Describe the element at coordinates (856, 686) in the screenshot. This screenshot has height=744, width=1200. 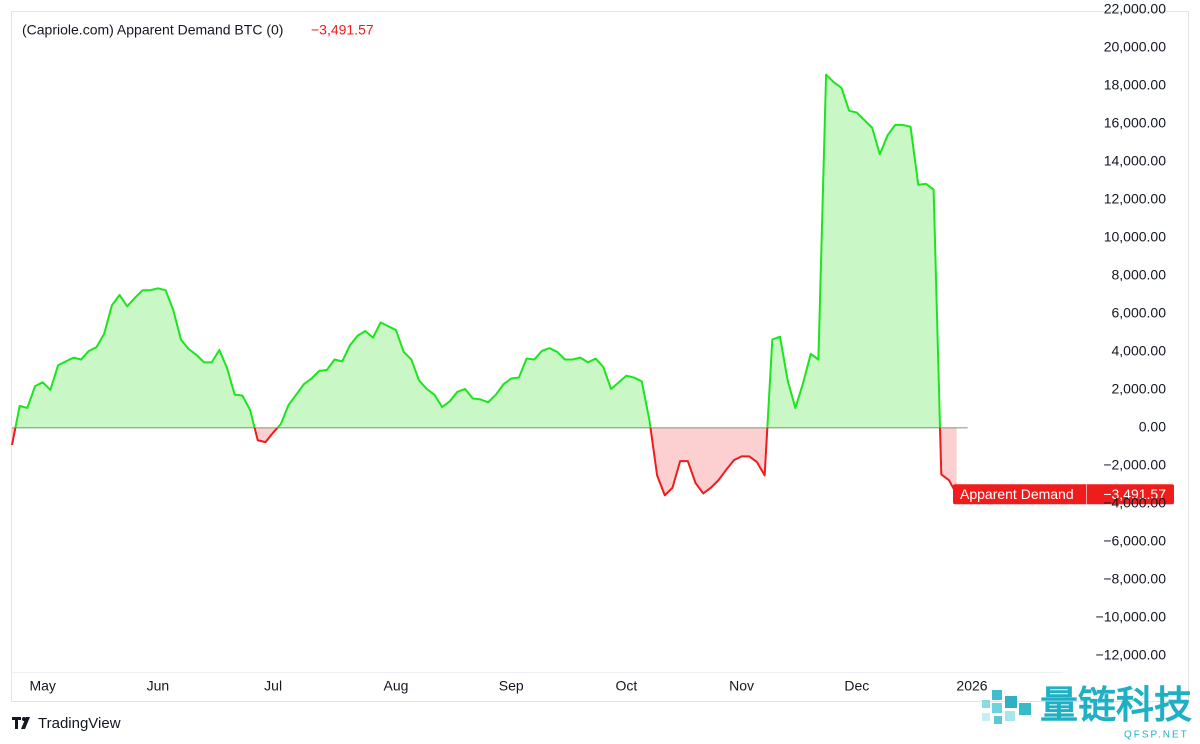
I see `x-tick-label: Dec` at that location.